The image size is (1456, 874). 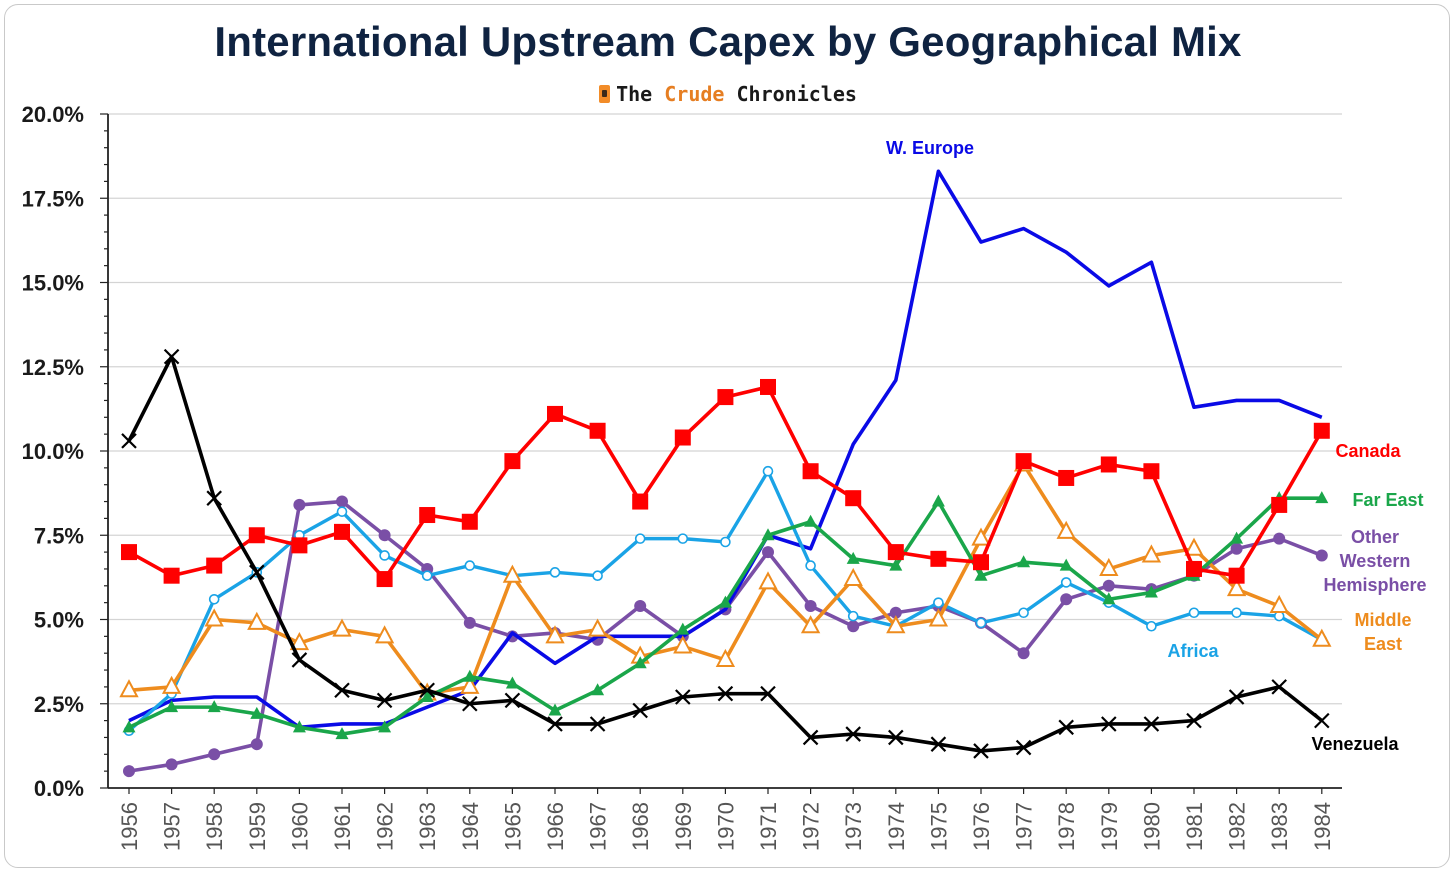 I want to click on x-tick-label: 1958, so click(x=214, y=826).